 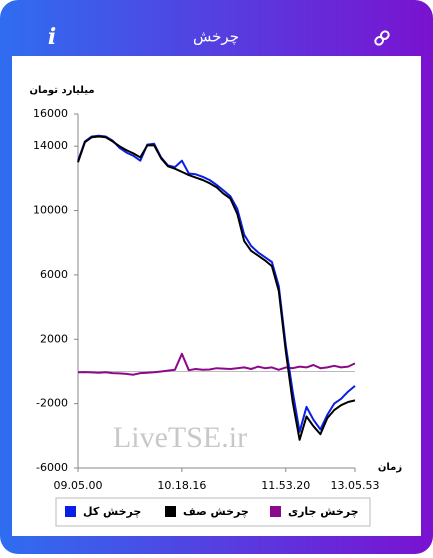 What do you see at coordinates (52, 37) in the screenshot?
I see `info-button: i` at bounding box center [52, 37].